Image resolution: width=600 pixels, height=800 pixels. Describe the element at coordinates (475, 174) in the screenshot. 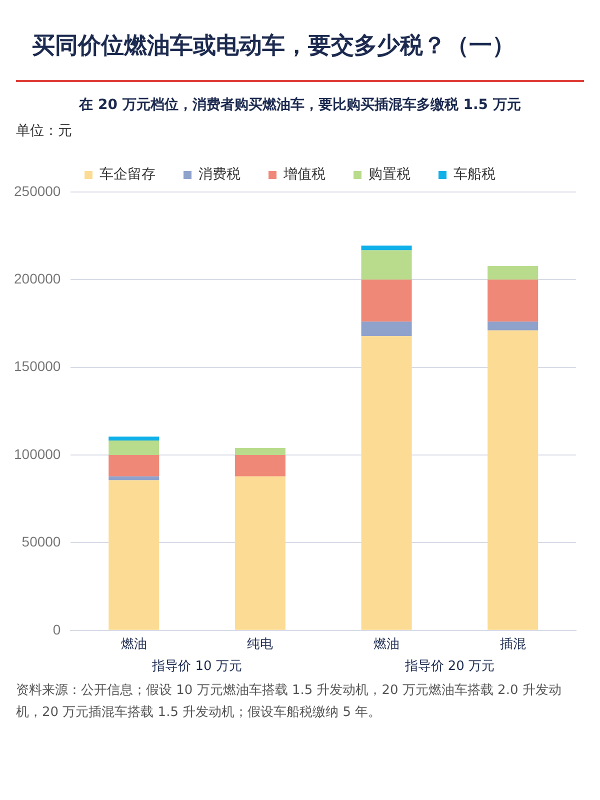

I see `legend-label: 车船税` at that location.